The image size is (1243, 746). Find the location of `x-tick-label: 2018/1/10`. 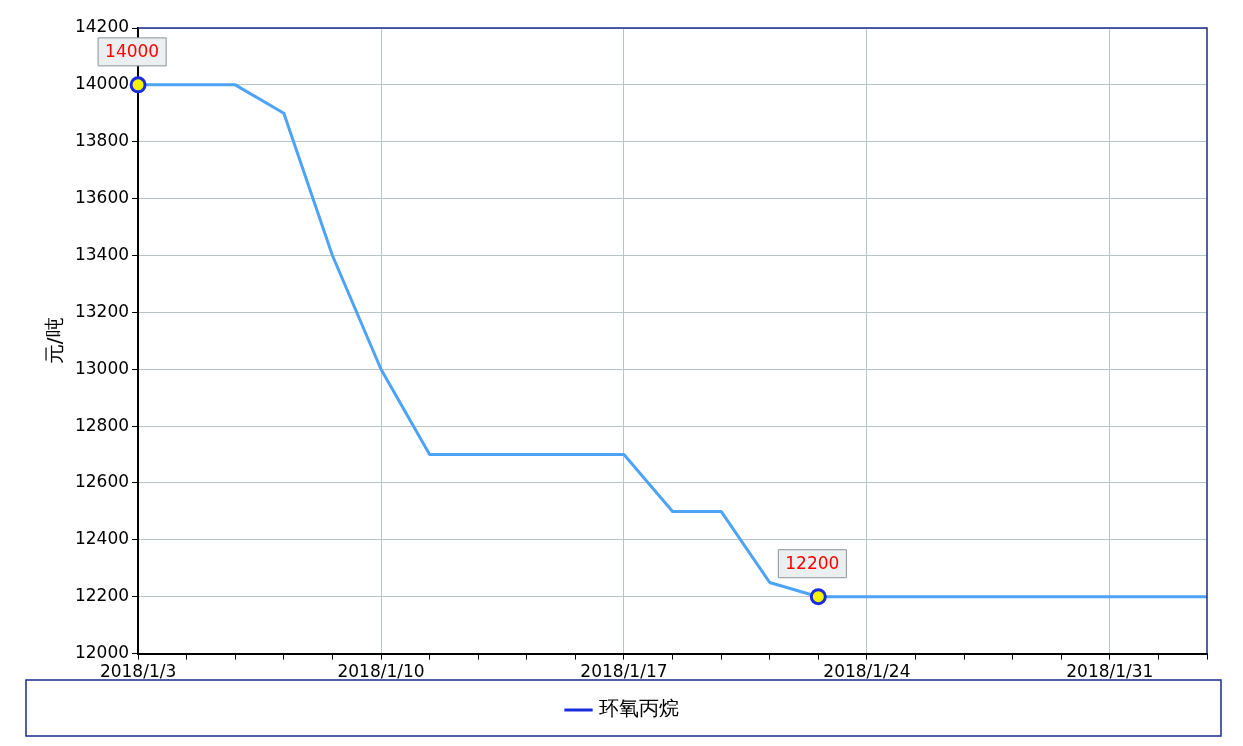

x-tick-label: 2018/1/10 is located at coordinates (381, 671).